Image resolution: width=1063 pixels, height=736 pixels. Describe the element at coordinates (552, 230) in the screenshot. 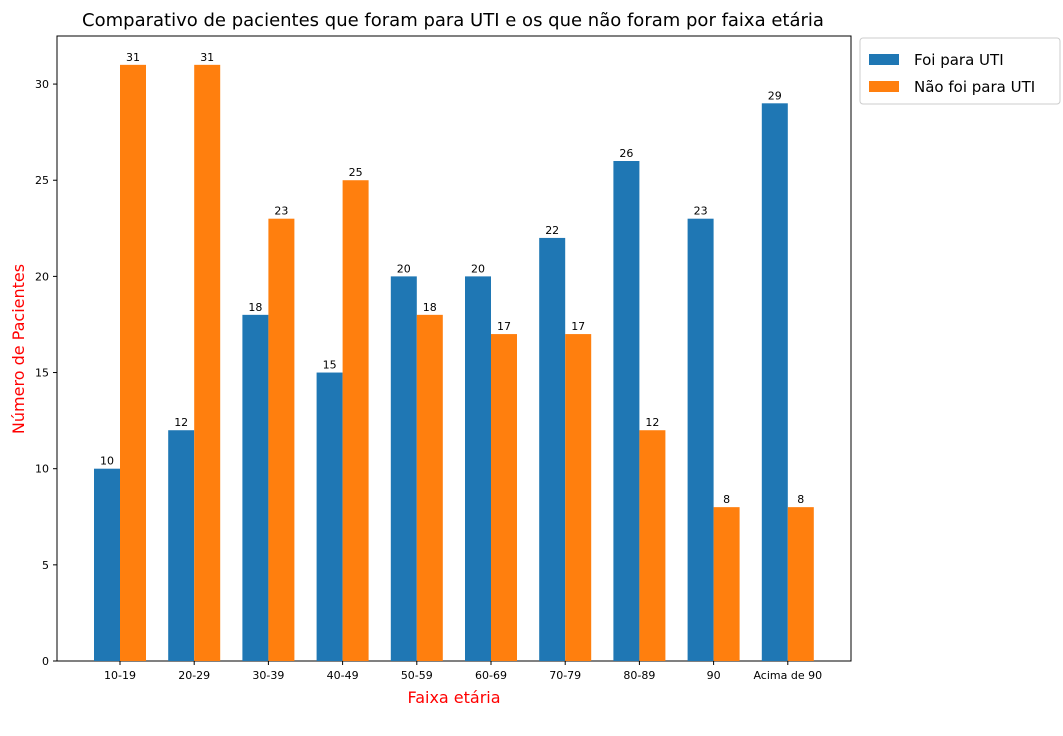

I see `bar-value-label: 22` at that location.